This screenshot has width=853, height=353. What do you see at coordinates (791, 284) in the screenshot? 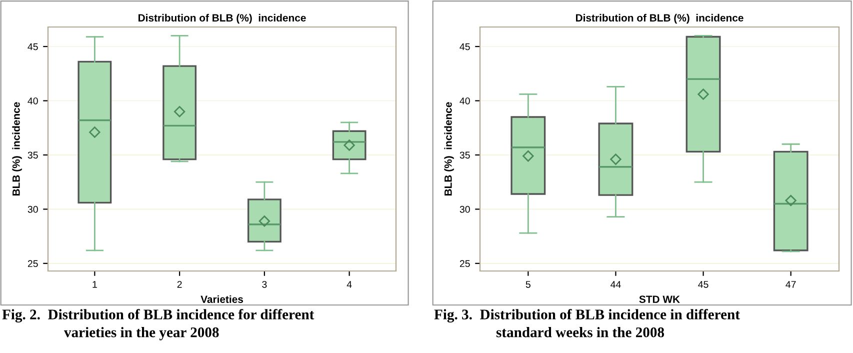
I see `x-tick-label: 47` at bounding box center [791, 284].